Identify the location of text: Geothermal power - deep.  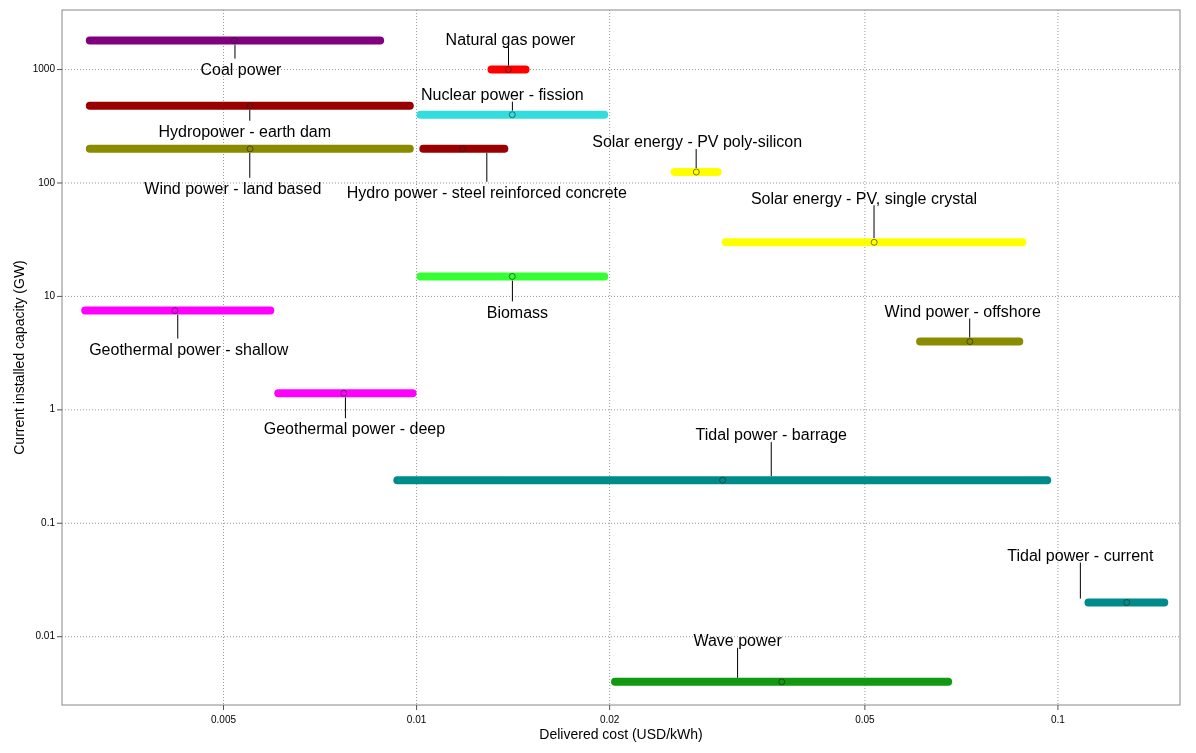
(354, 429).